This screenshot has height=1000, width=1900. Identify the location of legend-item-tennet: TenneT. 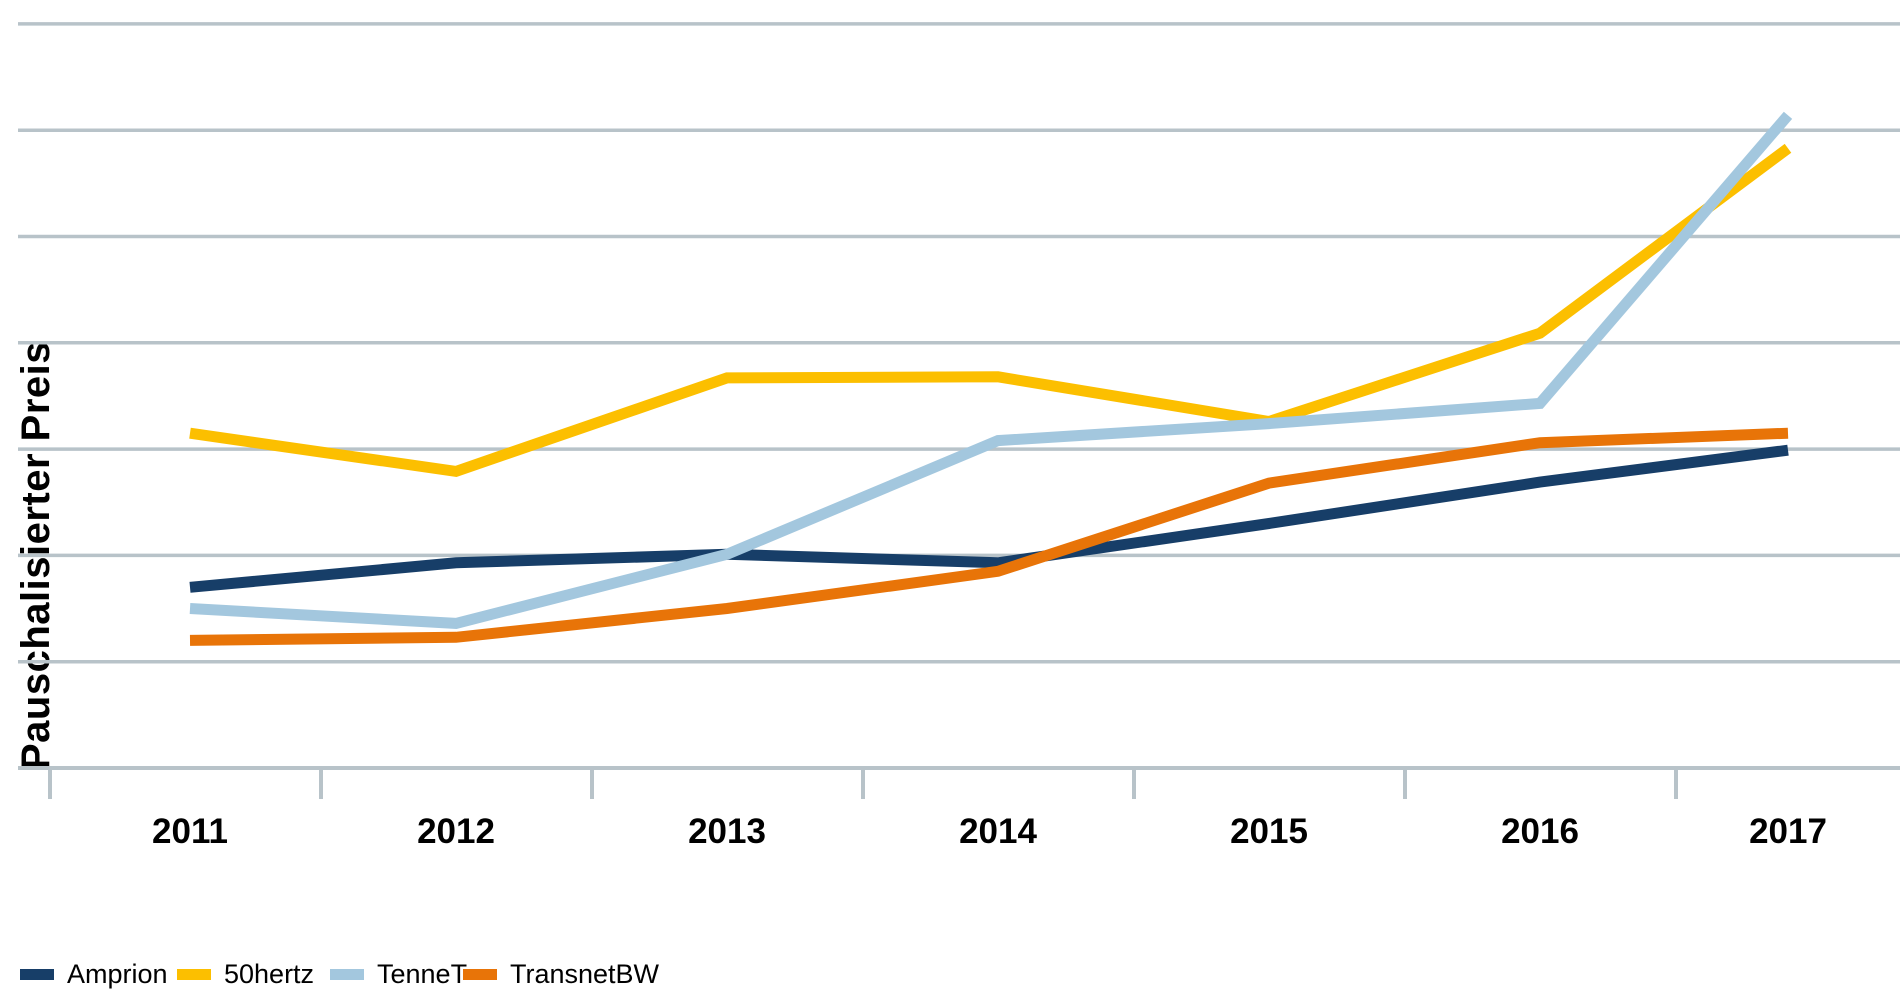
(398, 974).